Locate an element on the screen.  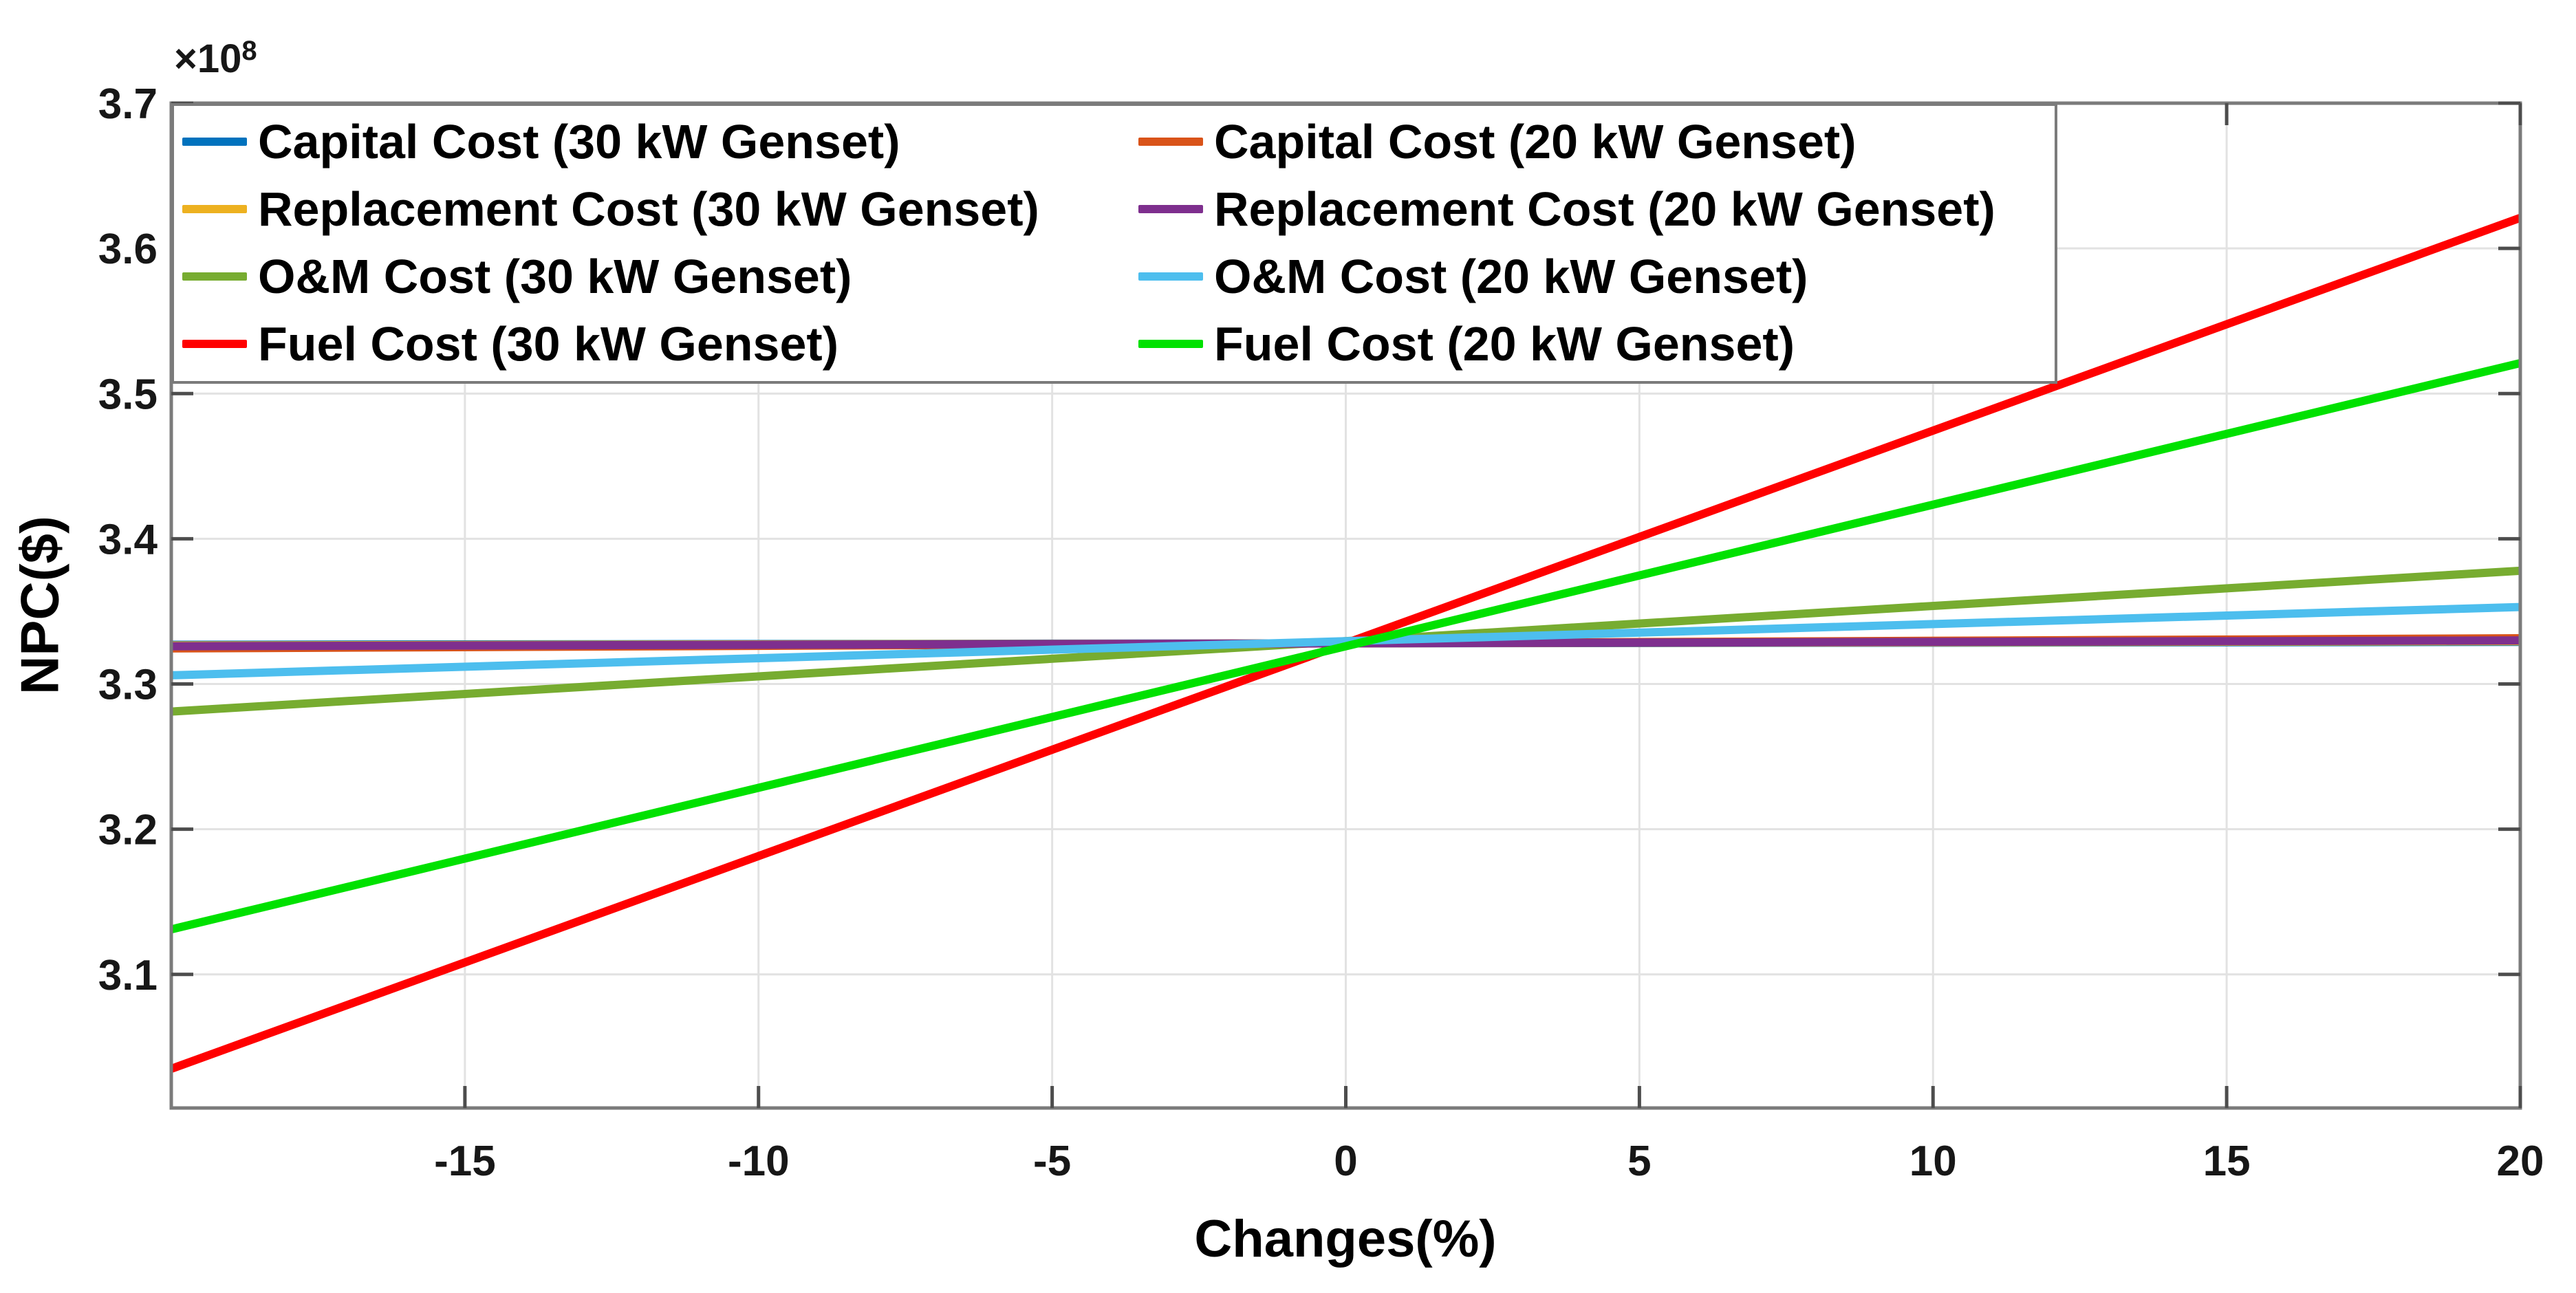
x-tick-label: -10 is located at coordinates (759, 1161).